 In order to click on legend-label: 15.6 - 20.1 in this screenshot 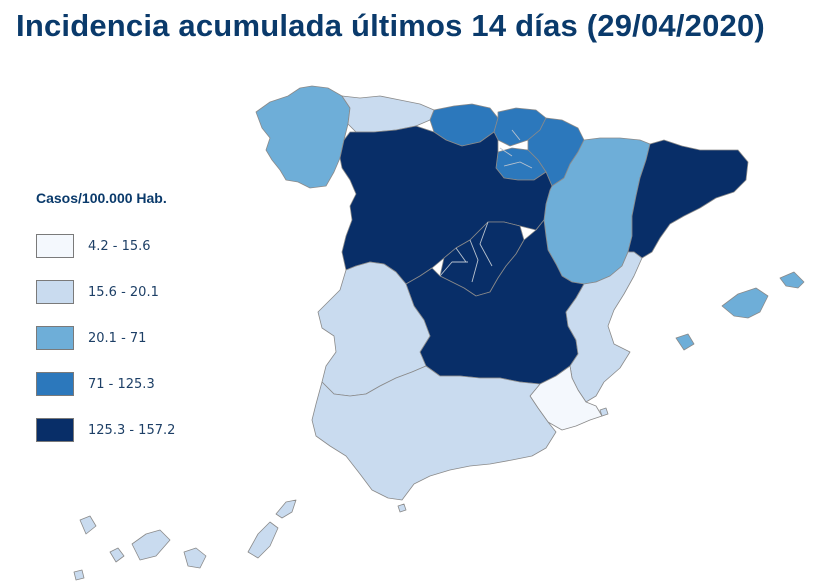, I will do `click(123, 292)`.